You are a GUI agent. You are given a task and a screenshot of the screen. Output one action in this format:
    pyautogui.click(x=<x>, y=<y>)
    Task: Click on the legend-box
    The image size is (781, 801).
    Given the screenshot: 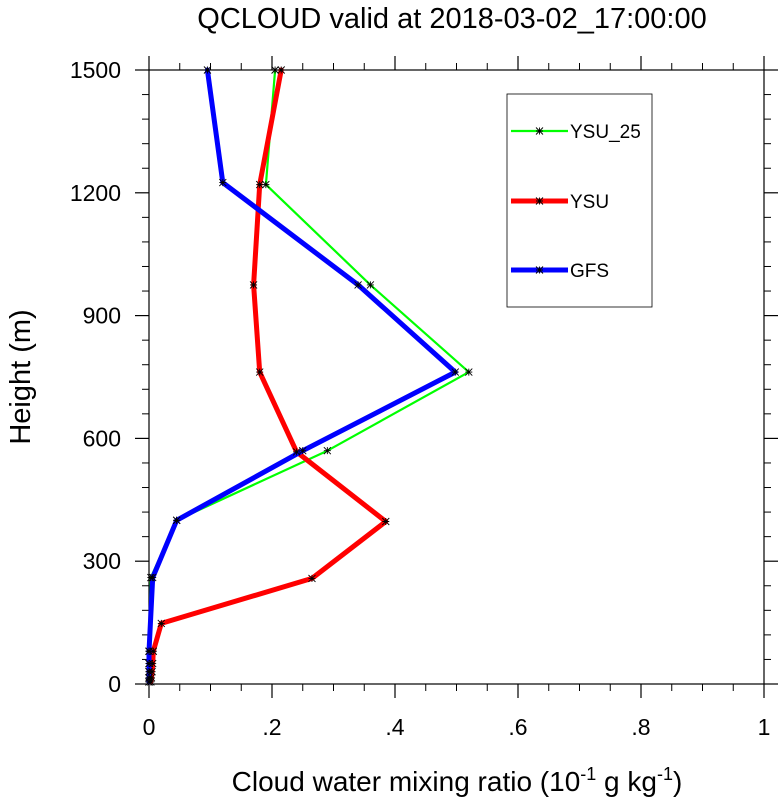 What is the action you would take?
    pyautogui.click(x=579, y=200)
    